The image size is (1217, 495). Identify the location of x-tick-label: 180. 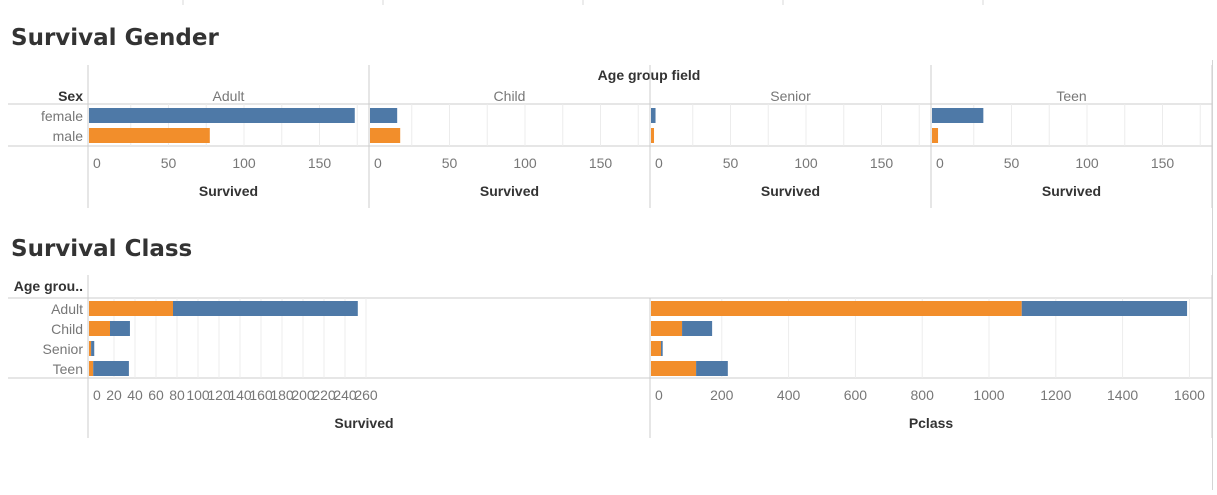
(282, 395).